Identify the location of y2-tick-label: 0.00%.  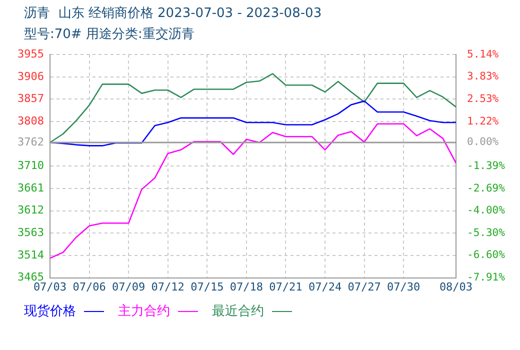
(483, 142).